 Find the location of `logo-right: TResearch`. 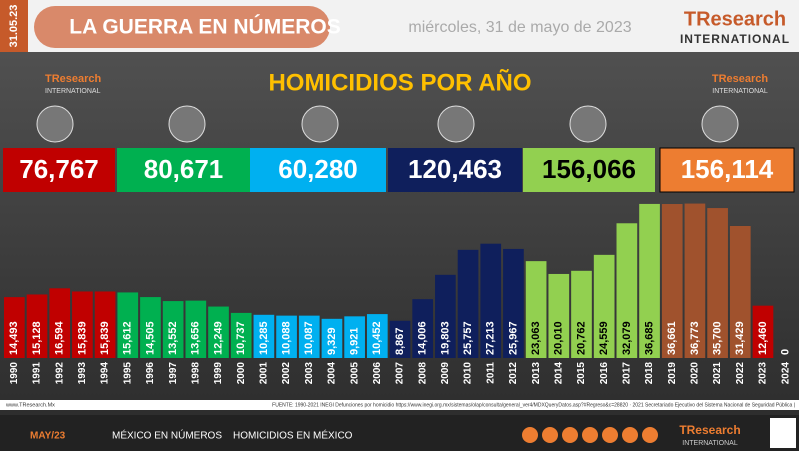

logo-right: TResearch is located at coordinates (740, 79).